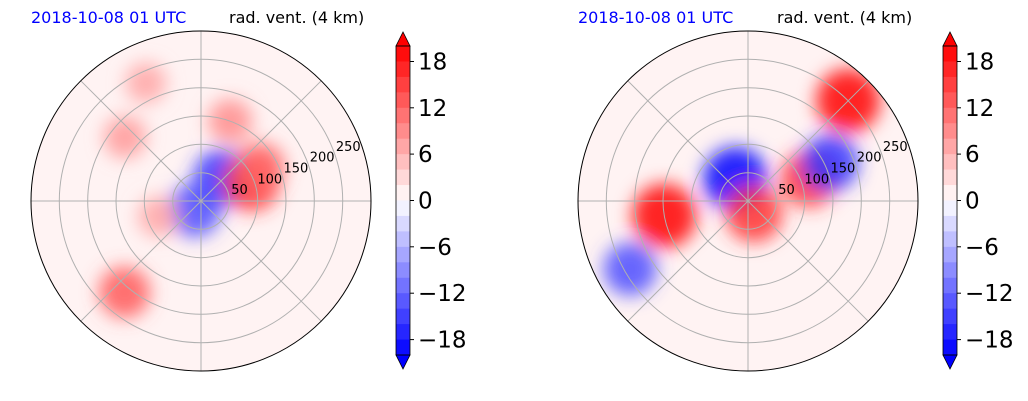  Describe the element at coordinates (297, 17) in the screenshot. I see `left-panel-variable-title: rad. vent. (4 km)` at that location.